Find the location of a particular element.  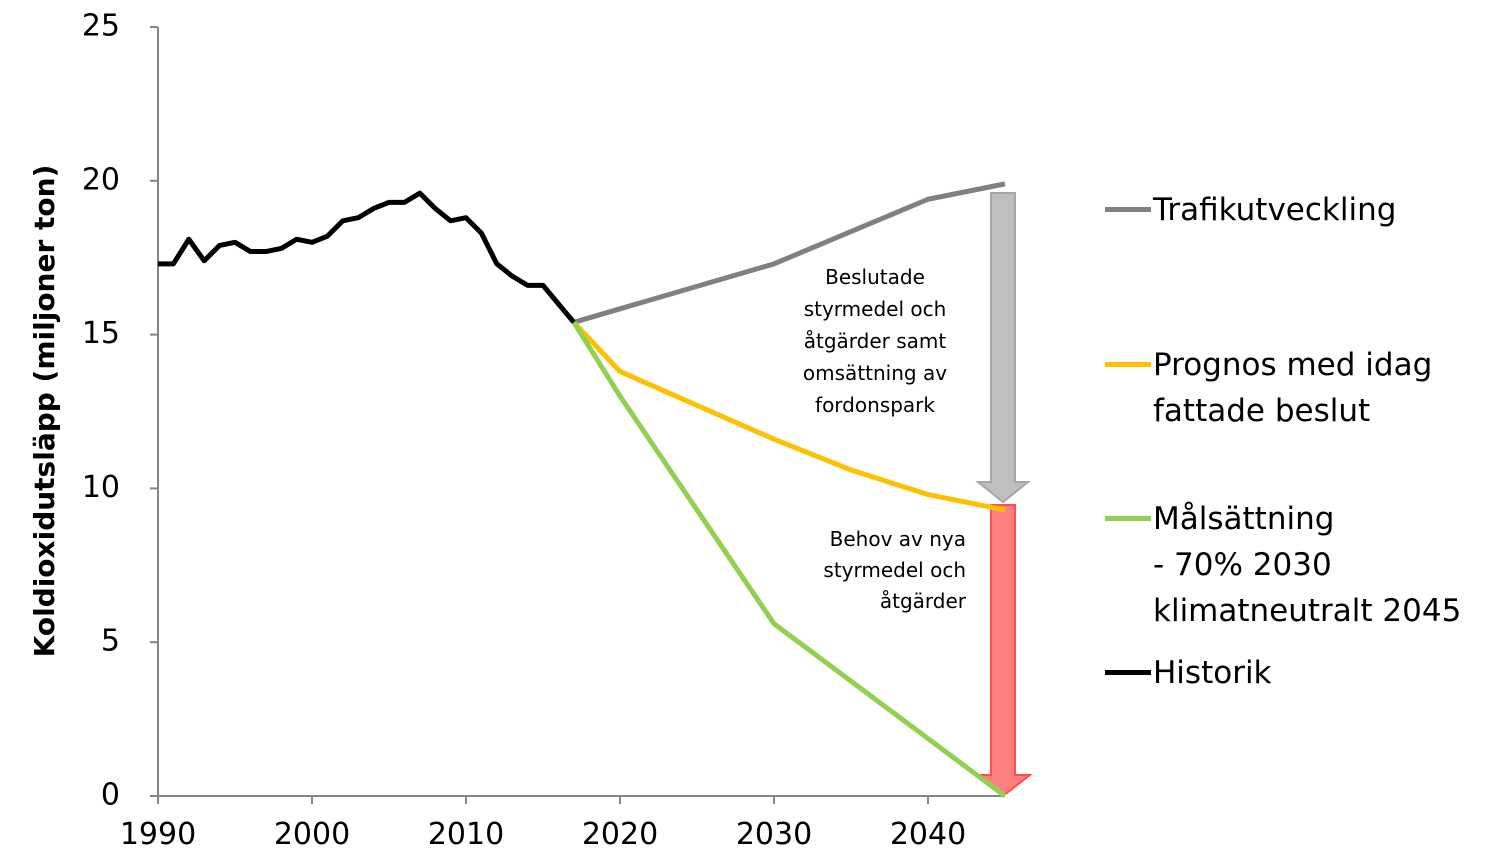

x-tick-label: 1990 is located at coordinates (158, 834).